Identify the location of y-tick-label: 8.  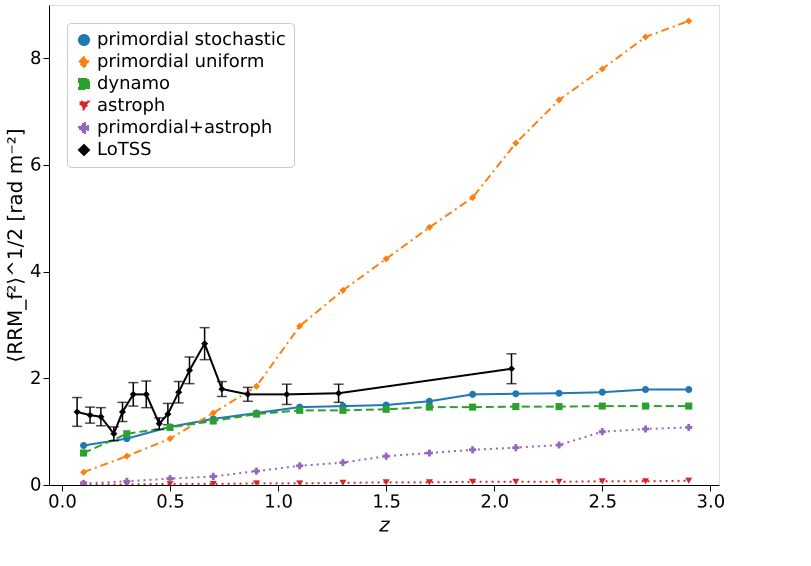
(36, 58).